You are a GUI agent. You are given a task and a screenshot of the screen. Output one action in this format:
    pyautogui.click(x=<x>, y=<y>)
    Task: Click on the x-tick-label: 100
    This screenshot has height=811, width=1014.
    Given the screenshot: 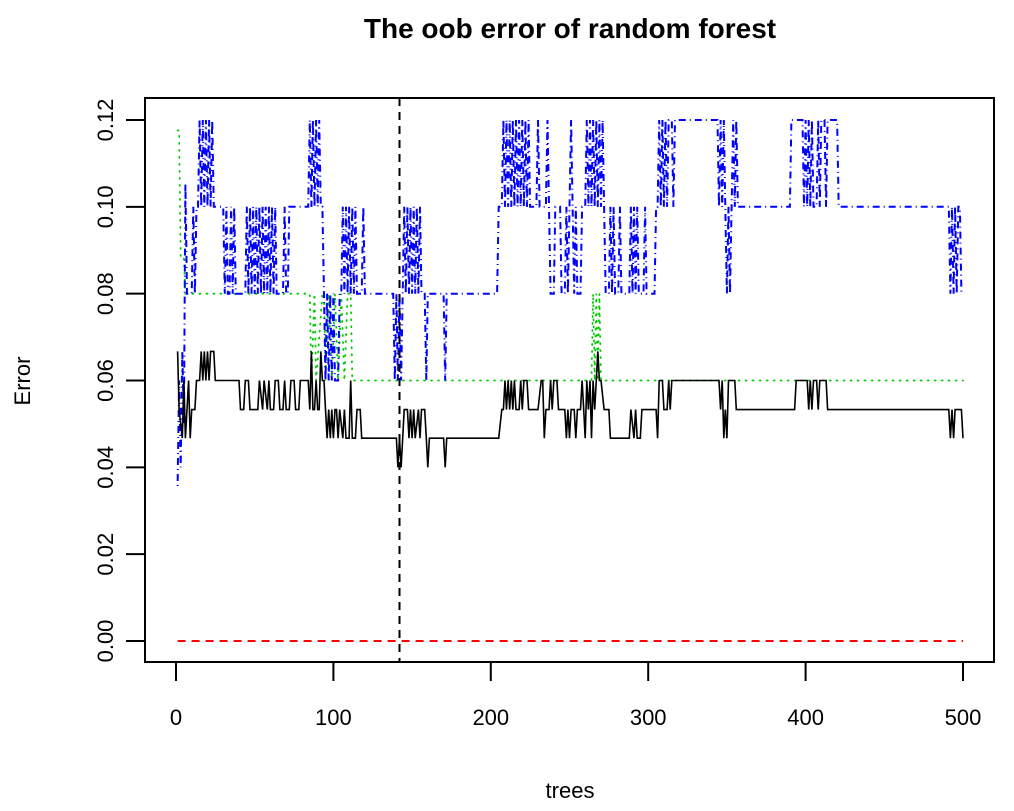 What is the action you would take?
    pyautogui.click(x=333, y=717)
    